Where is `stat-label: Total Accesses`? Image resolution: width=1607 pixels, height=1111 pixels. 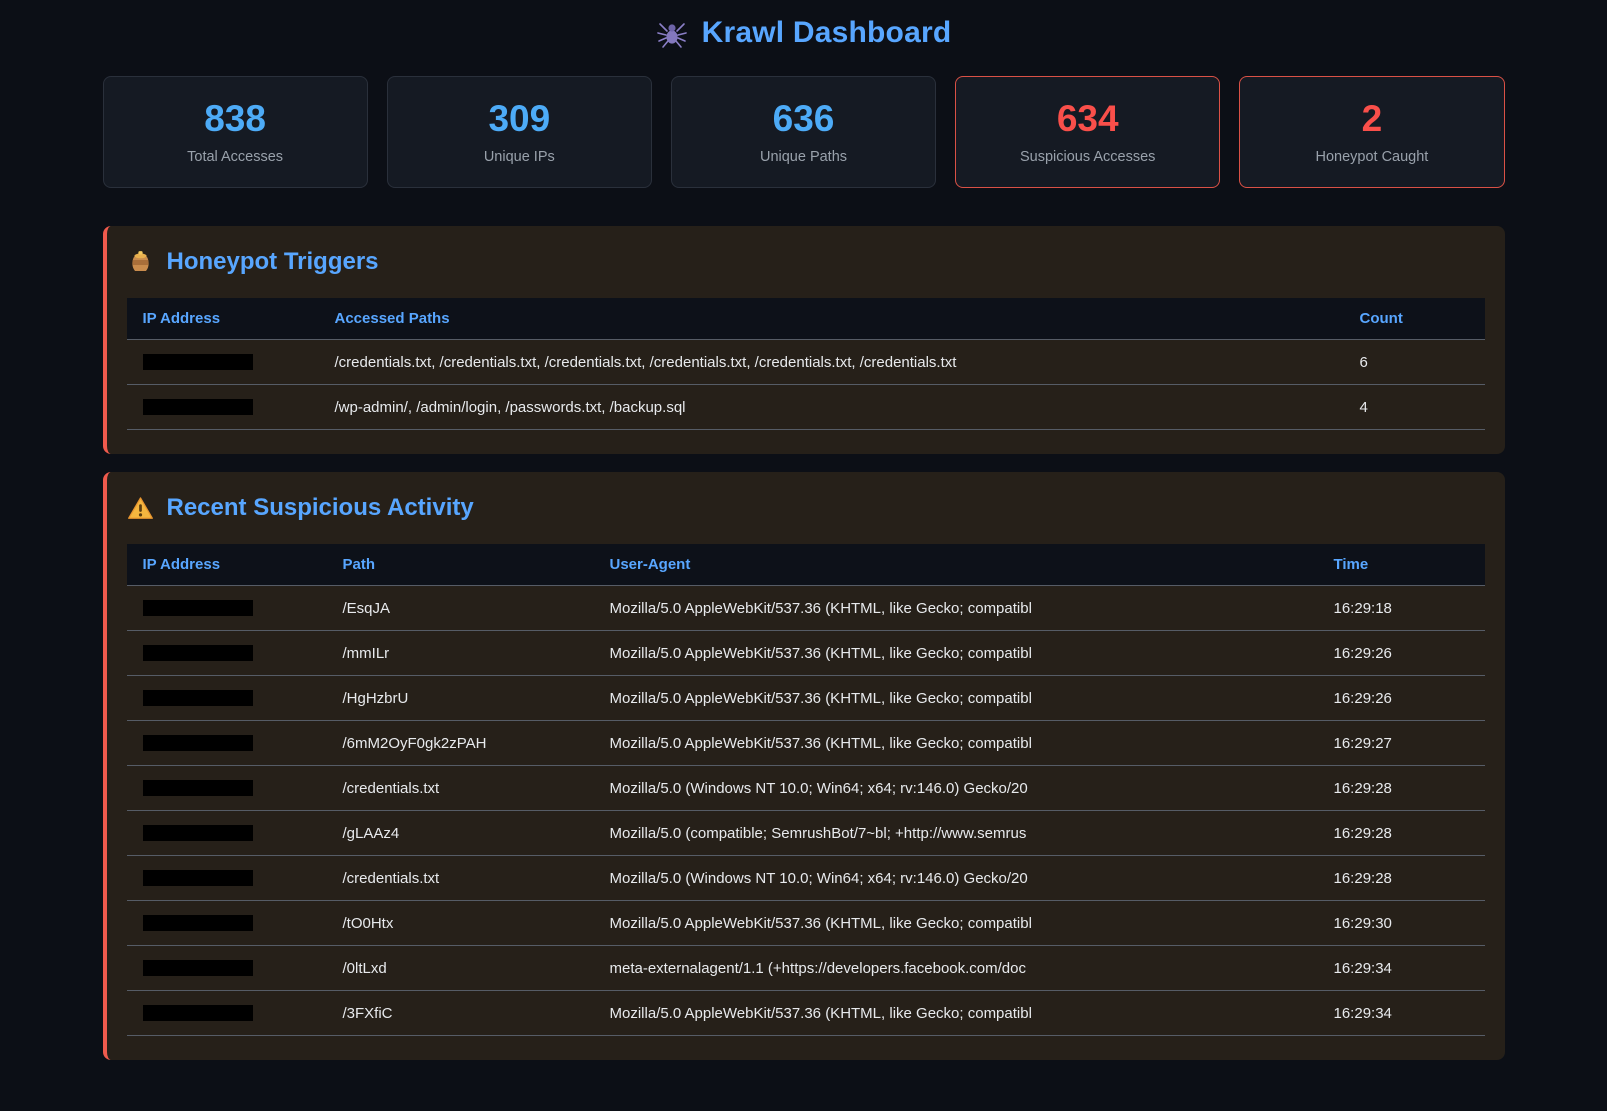 stat-label: Total Accesses is located at coordinates (235, 156).